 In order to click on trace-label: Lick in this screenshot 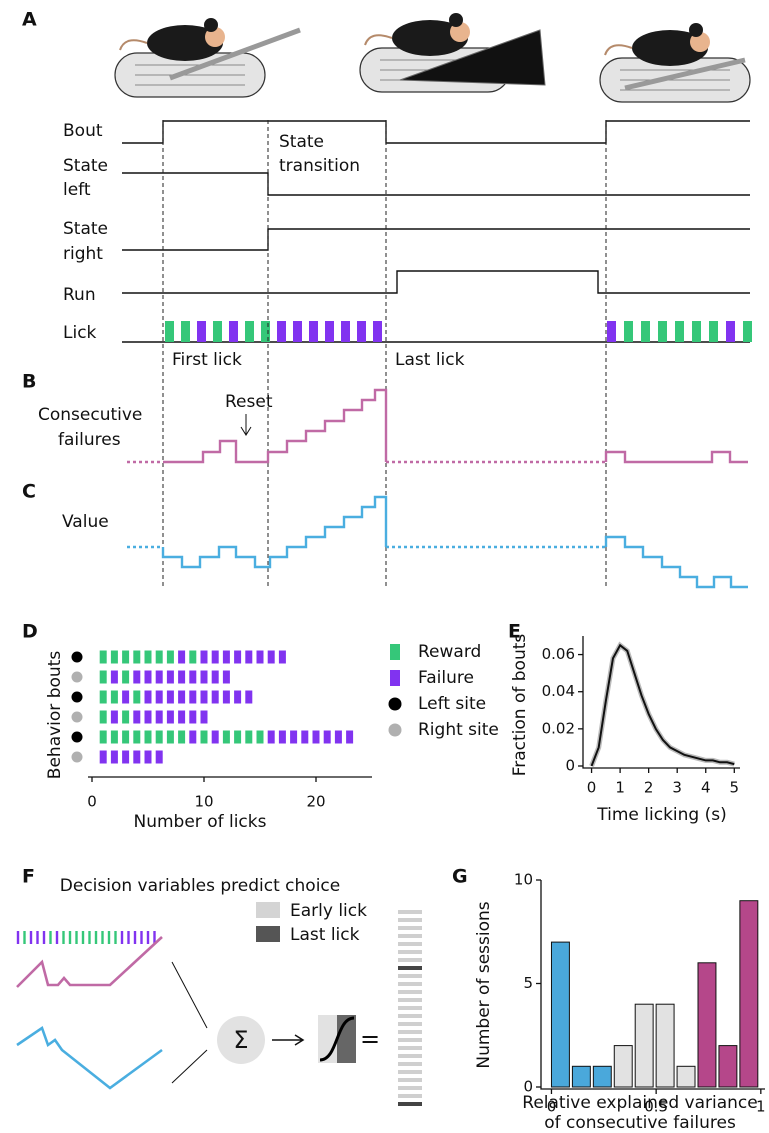, I will do `click(80, 333)`.